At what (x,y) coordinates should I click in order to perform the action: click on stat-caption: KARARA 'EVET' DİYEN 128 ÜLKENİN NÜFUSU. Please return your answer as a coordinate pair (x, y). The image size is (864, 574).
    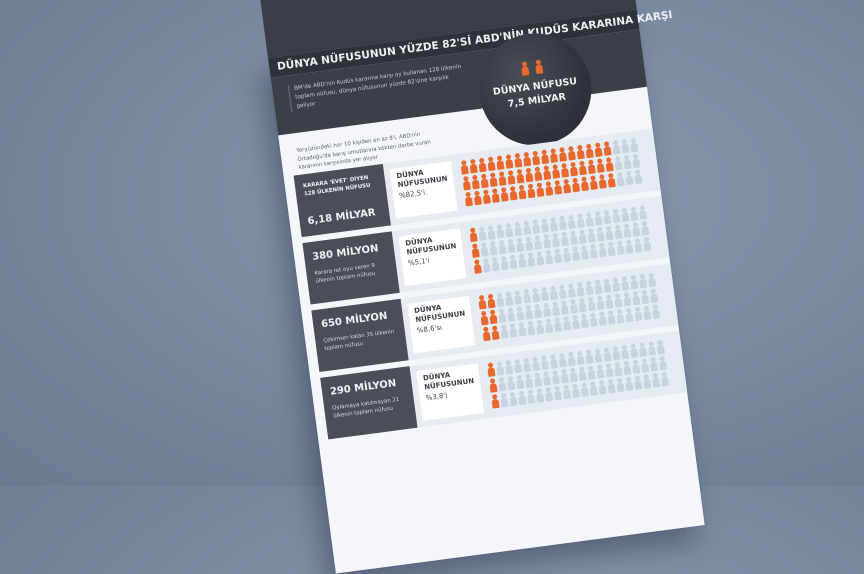
    Looking at the image, I should click on (336, 186).